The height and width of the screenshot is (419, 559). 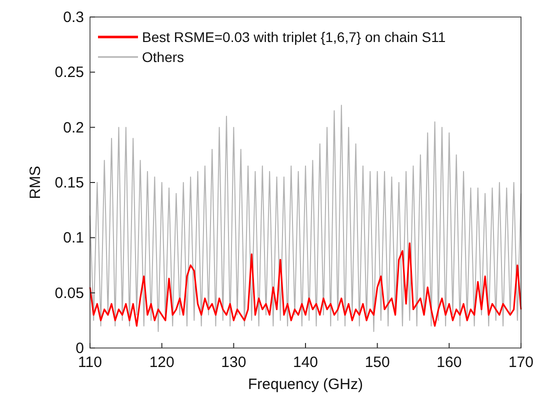 What do you see at coordinates (69, 293) in the screenshot?
I see `y-tick-label: 0.05` at bounding box center [69, 293].